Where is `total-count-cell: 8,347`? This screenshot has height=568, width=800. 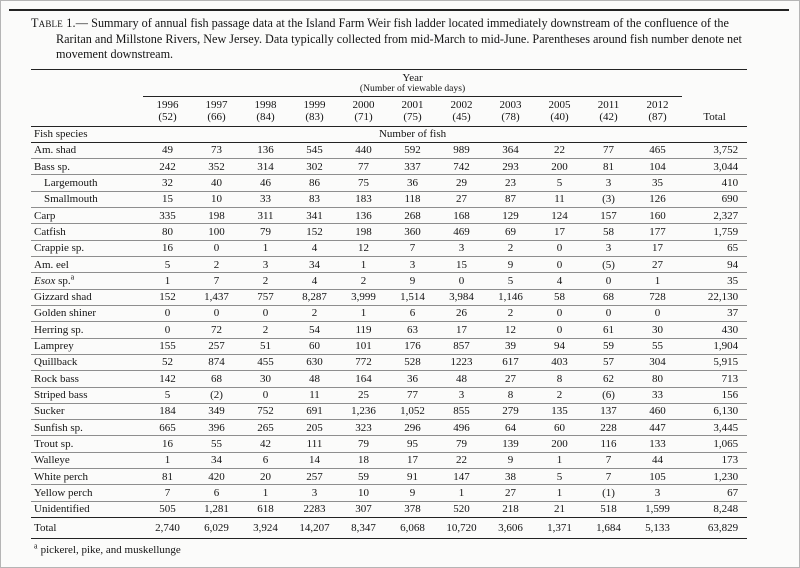 total-count-cell: 8,347 is located at coordinates (363, 528).